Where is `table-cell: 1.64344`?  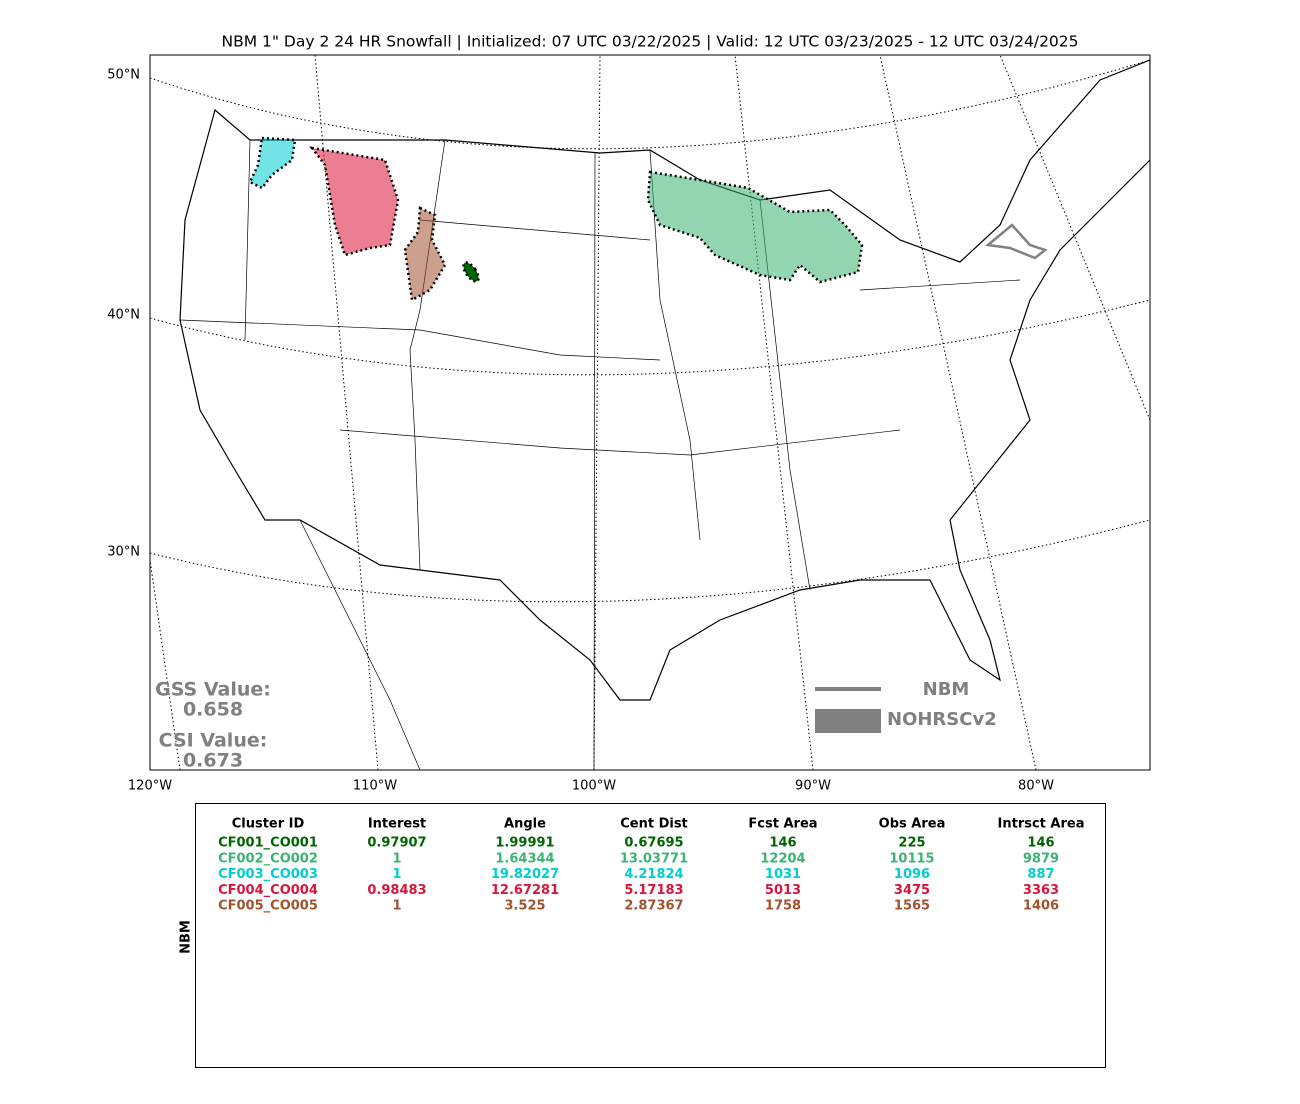
table-cell: 1.64344 is located at coordinates (524, 858).